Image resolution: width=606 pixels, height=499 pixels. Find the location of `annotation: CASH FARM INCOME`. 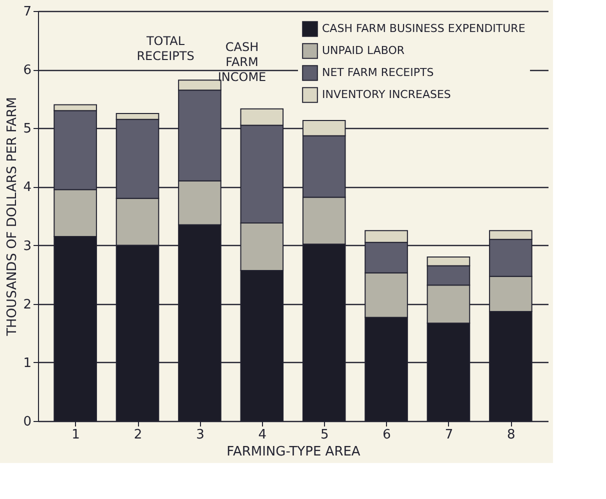

annotation: CASH FARM INCOME is located at coordinates (242, 62).